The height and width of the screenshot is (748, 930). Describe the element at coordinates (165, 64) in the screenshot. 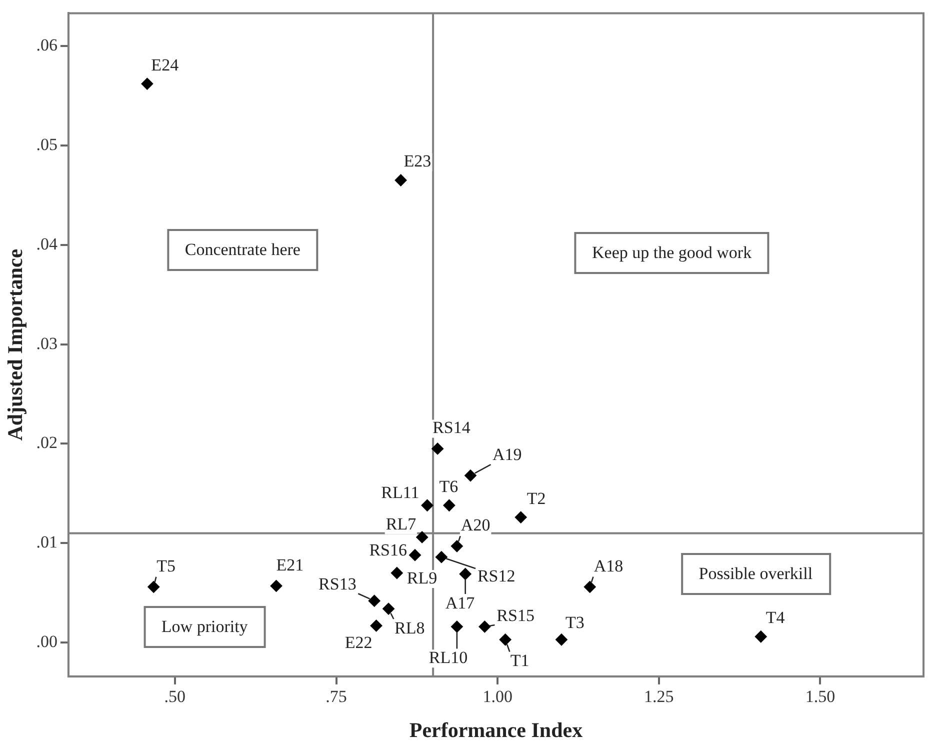

I see `series-label: E24` at that location.